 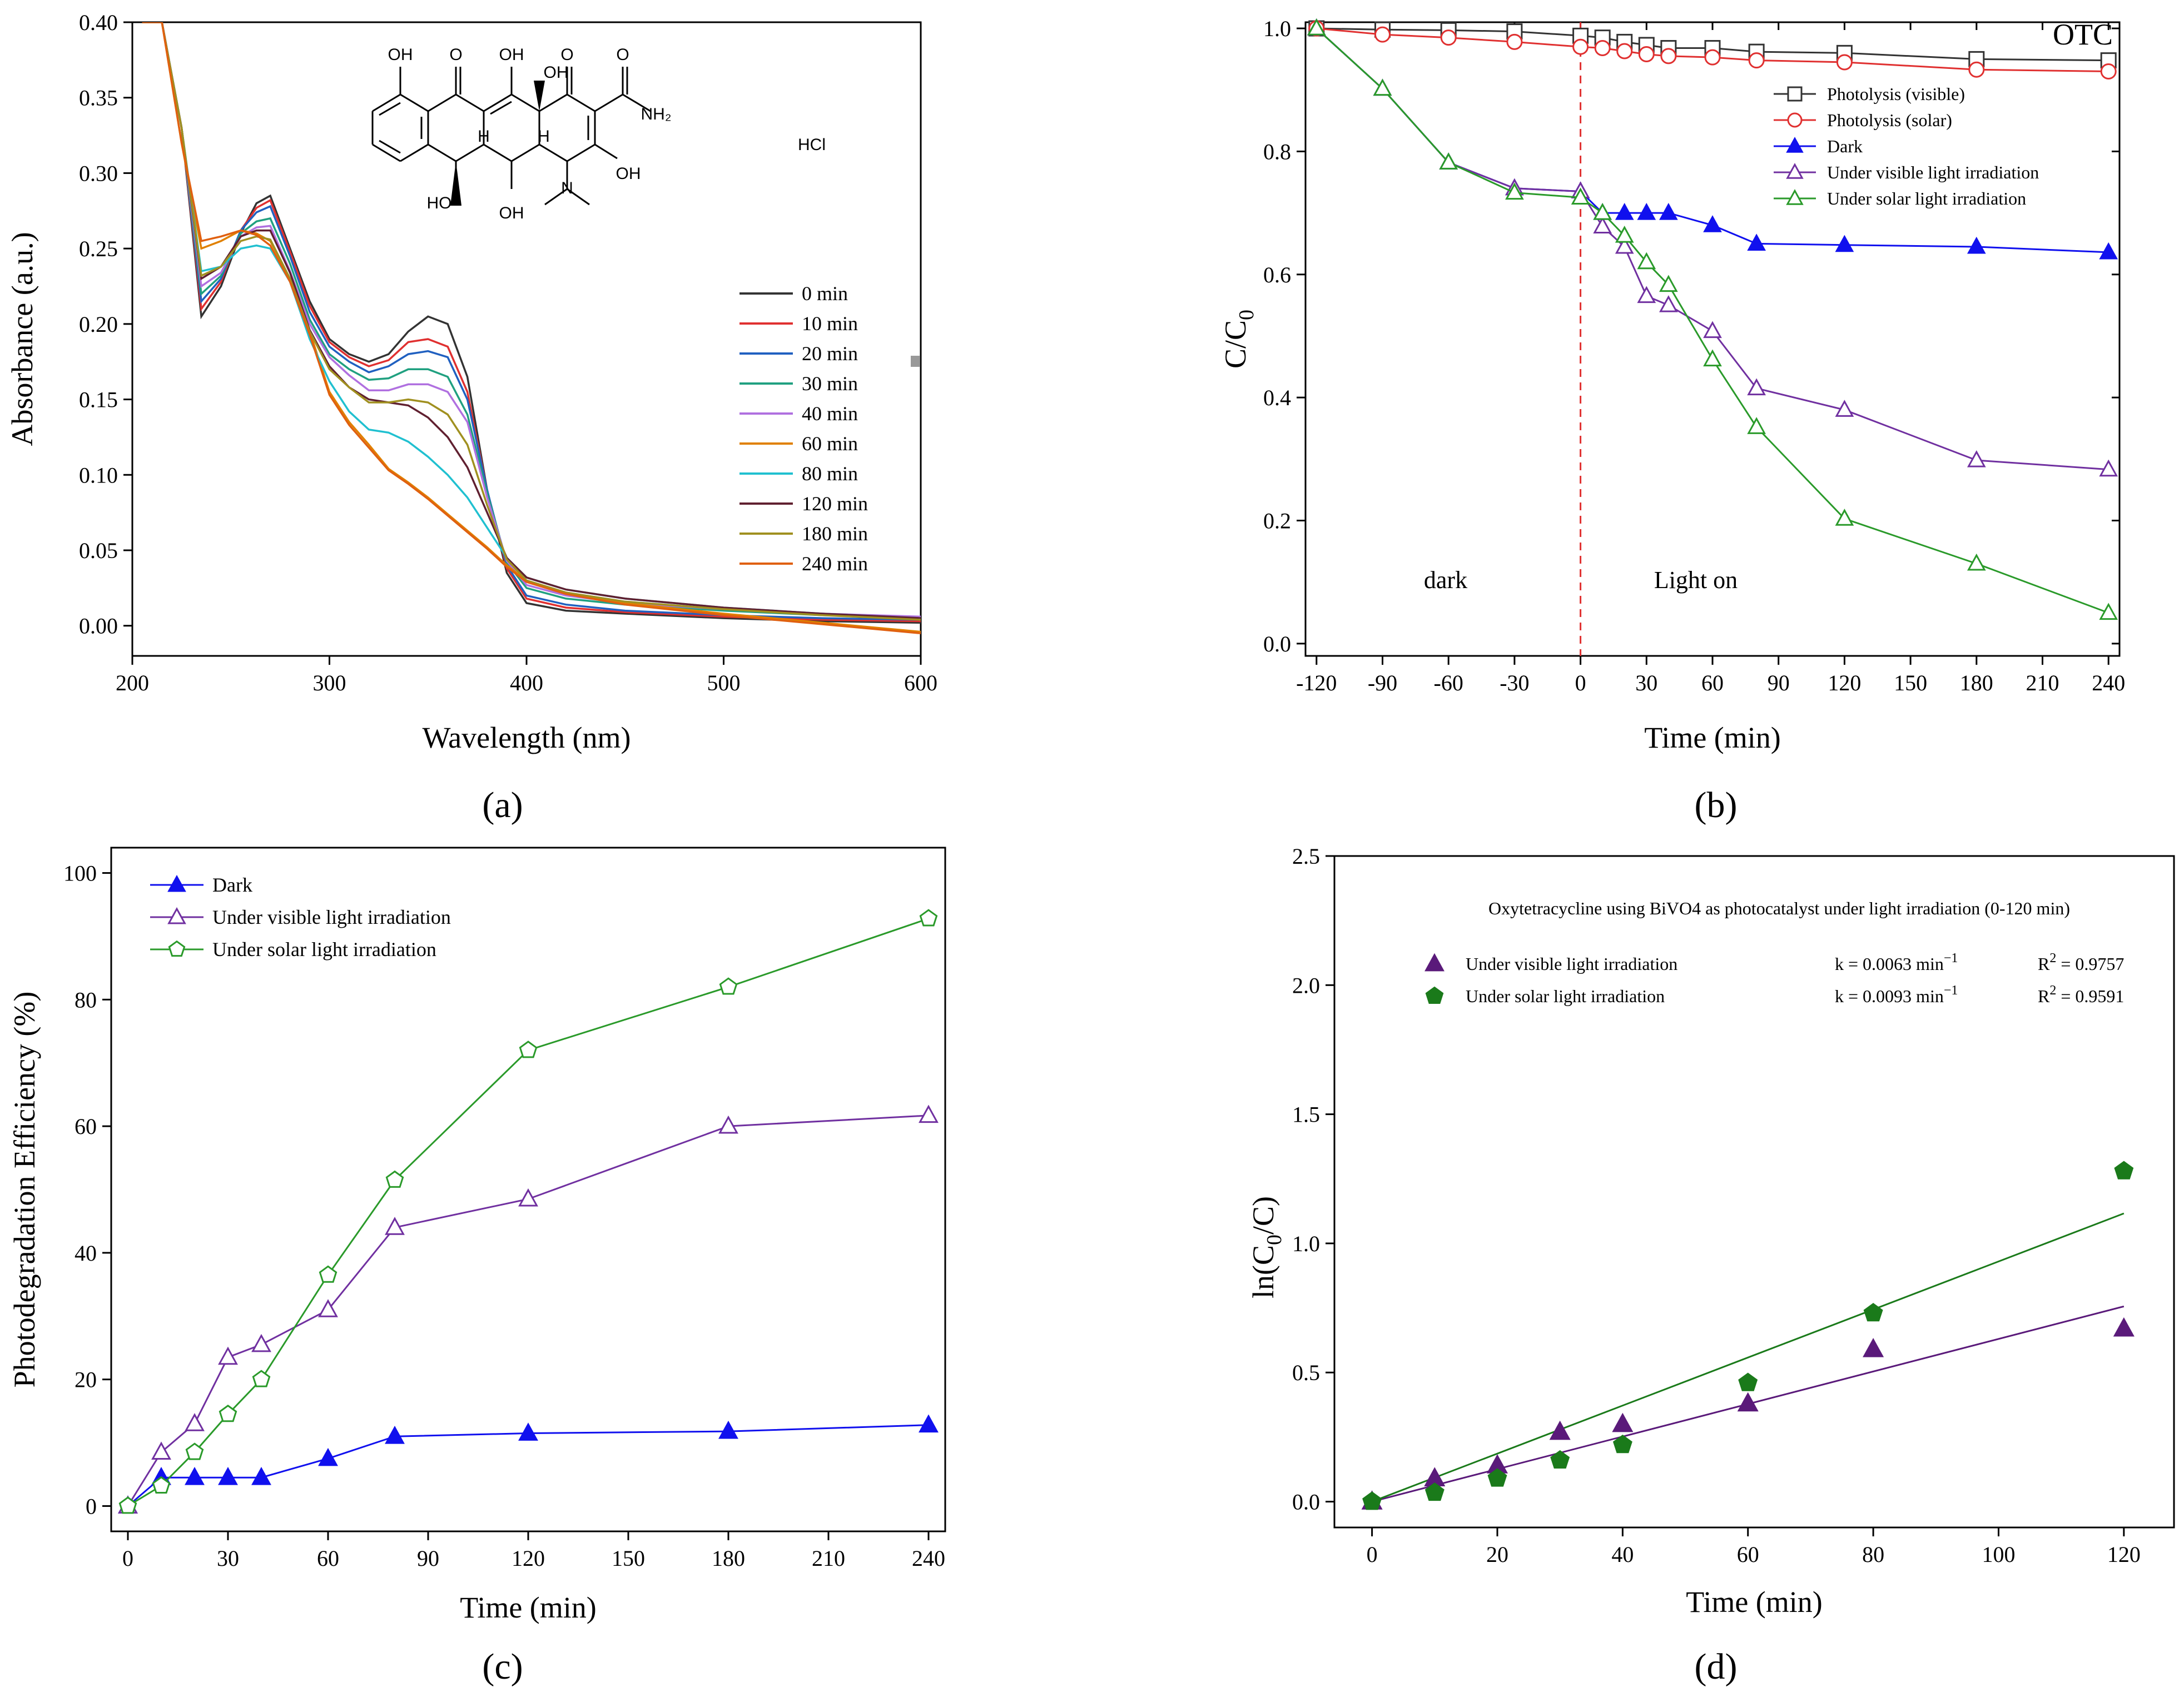 What do you see at coordinates (502, 1666) in the screenshot?
I see `panel-c-label: (c)` at bounding box center [502, 1666].